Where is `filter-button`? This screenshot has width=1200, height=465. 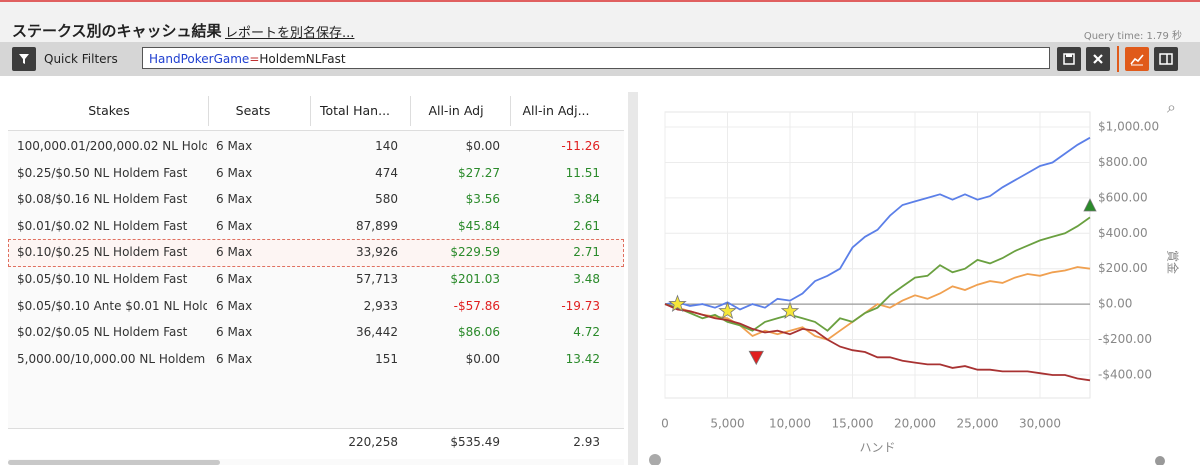
filter-button is located at coordinates (24, 59).